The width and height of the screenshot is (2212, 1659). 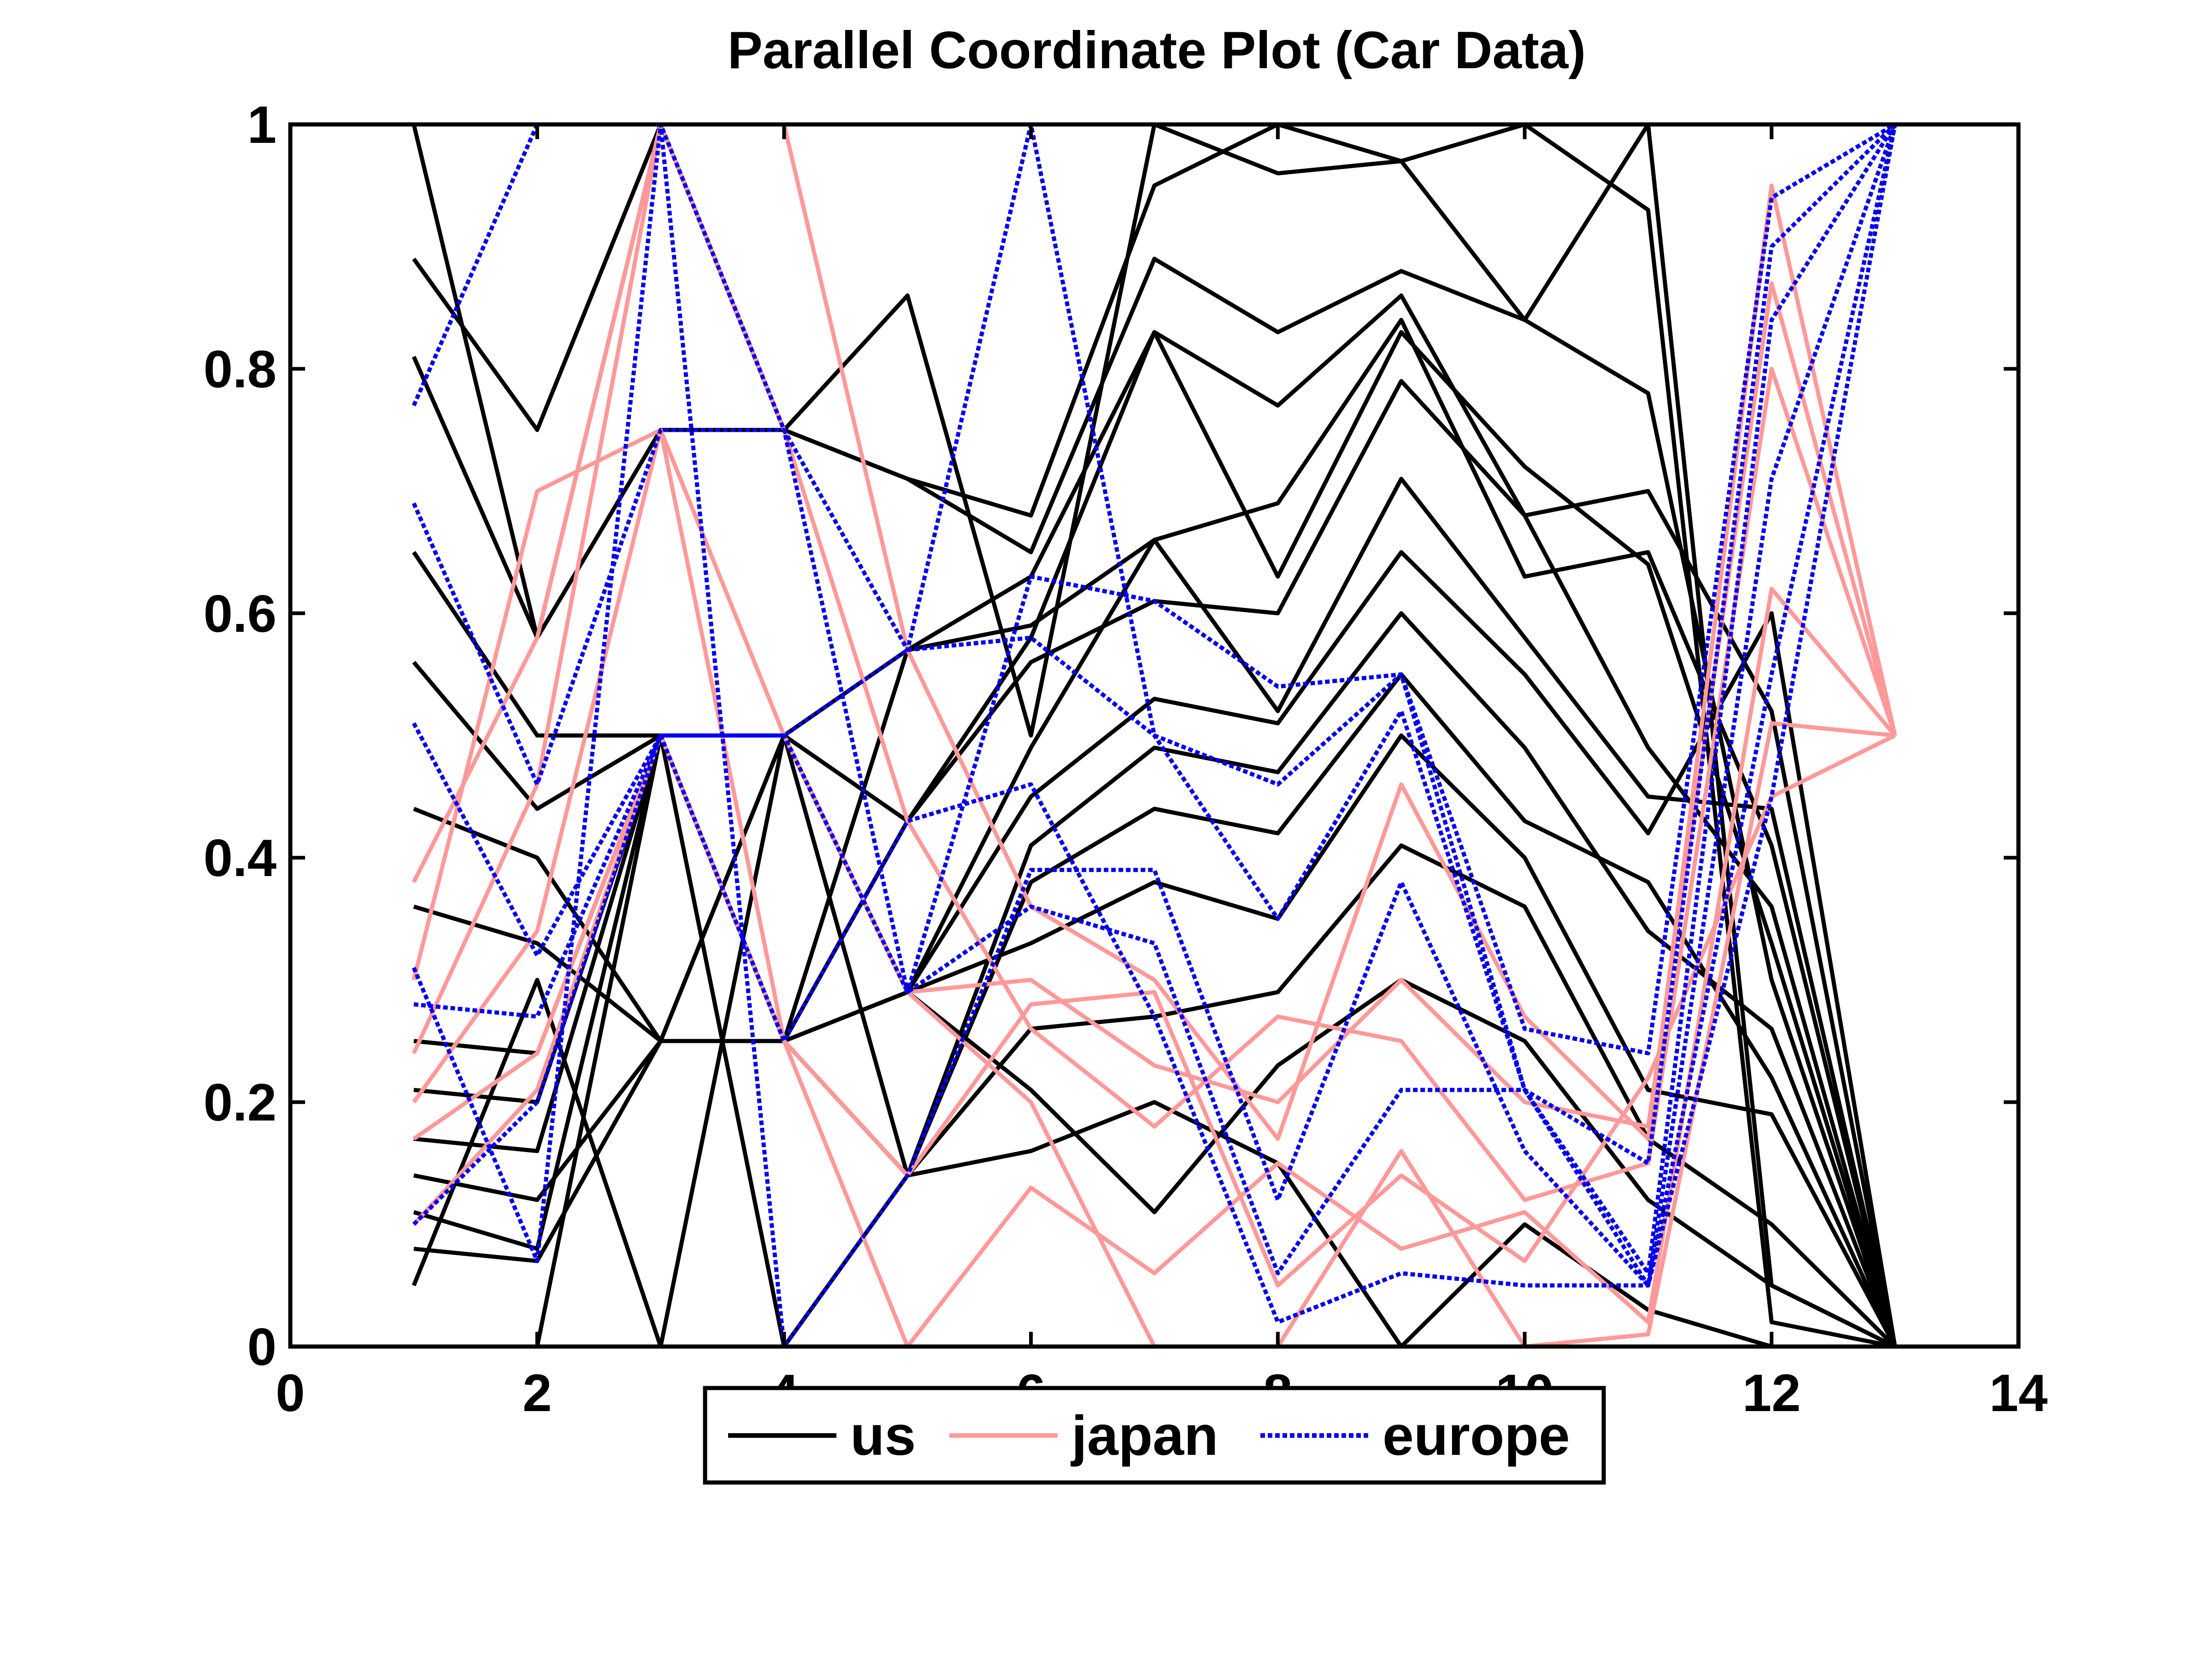 What do you see at coordinates (1476, 1435) in the screenshot?
I see `legend-label-europe: europe` at bounding box center [1476, 1435].